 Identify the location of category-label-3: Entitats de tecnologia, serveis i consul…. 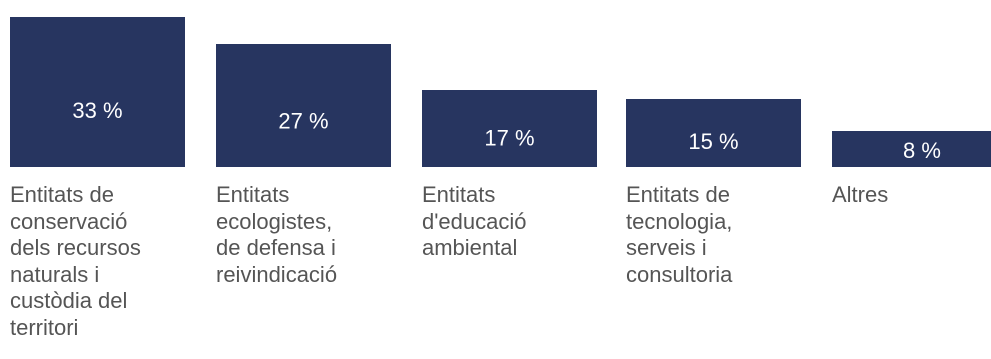
(679, 234).